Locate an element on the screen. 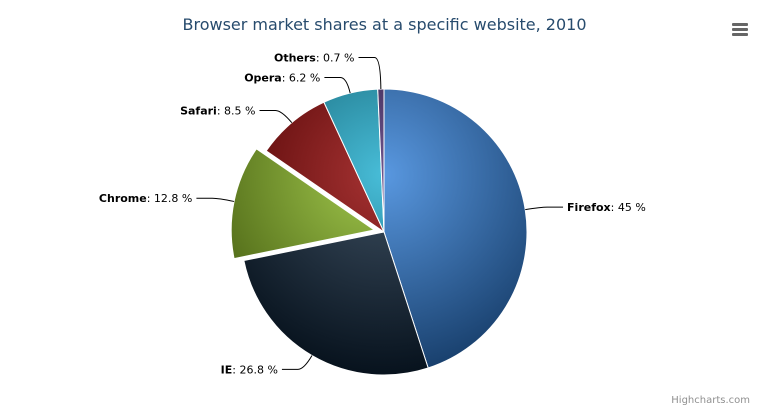 This screenshot has width=769, height=416. pie-slice-firefox is located at coordinates (455, 228).